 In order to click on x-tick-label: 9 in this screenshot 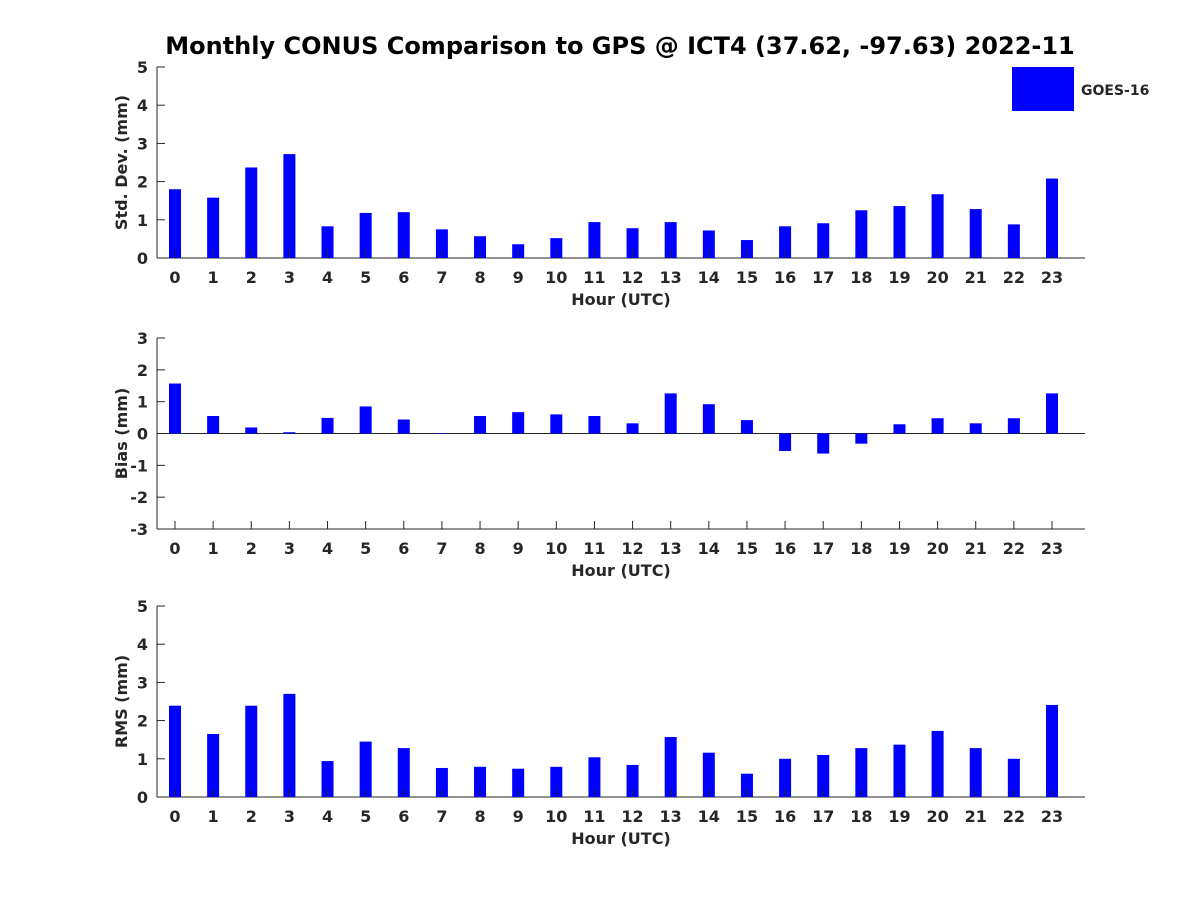, I will do `click(518, 548)`.